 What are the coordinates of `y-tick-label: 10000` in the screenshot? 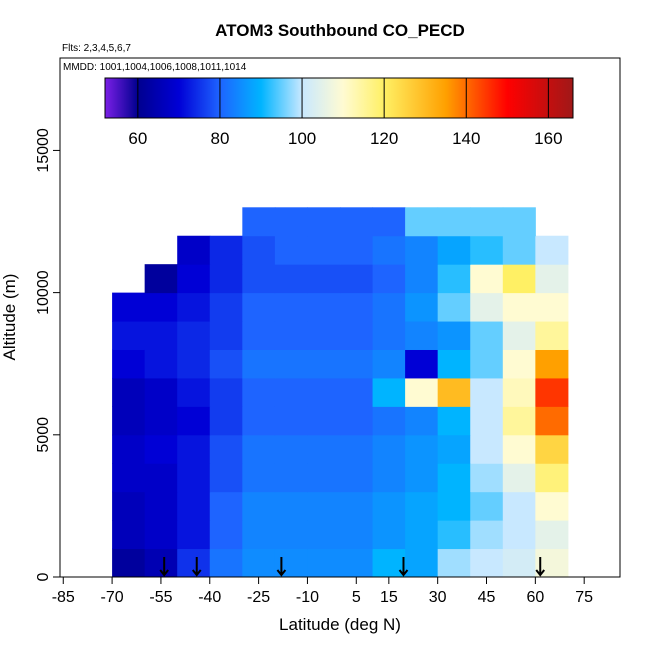 It's located at (43, 292).